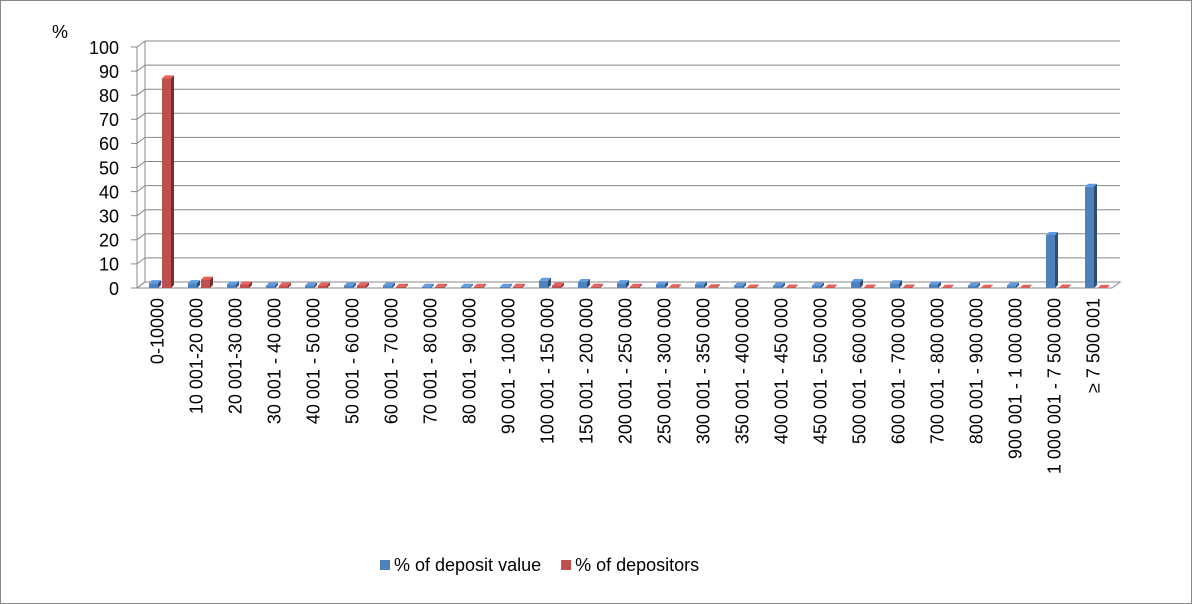 This screenshot has width=1192, height=604. What do you see at coordinates (976, 371) in the screenshot?
I see `x-tick-label: 800 001 - 900 000` at bounding box center [976, 371].